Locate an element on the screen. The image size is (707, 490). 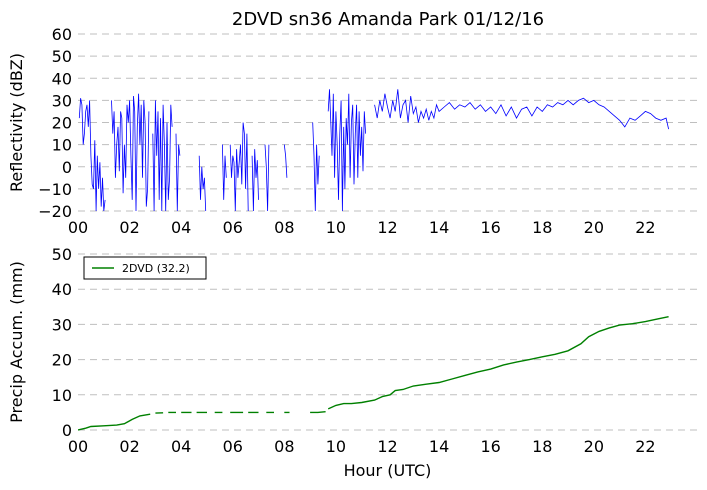
figure-title: 2DVD sn36 Amanda Park 01/12/16 is located at coordinates (388, 19).